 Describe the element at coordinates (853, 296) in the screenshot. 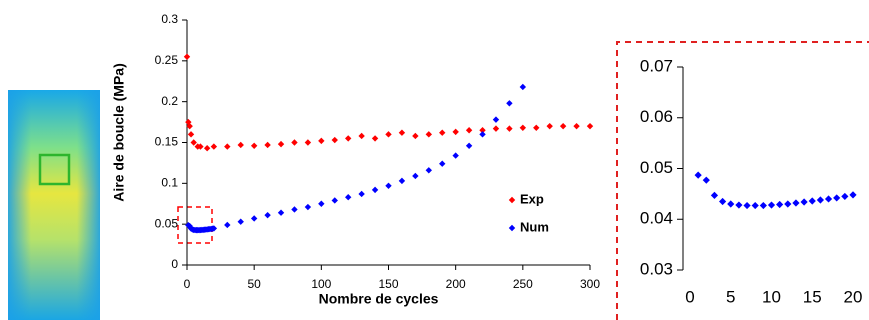

I see `x-tick-label: 20` at that location.